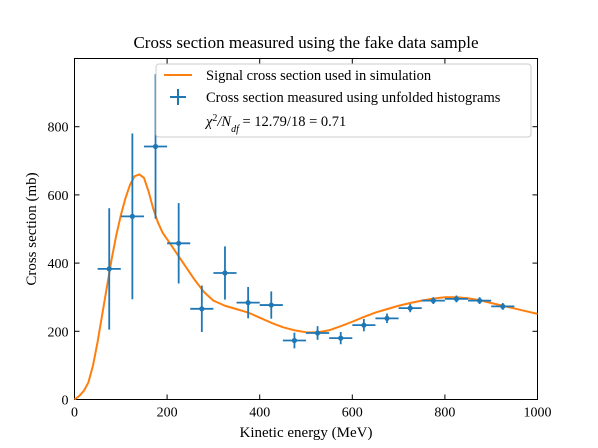 Image resolution: width=598 pixels, height=448 pixels. I want to click on y-tick-label: 0, so click(65, 401).